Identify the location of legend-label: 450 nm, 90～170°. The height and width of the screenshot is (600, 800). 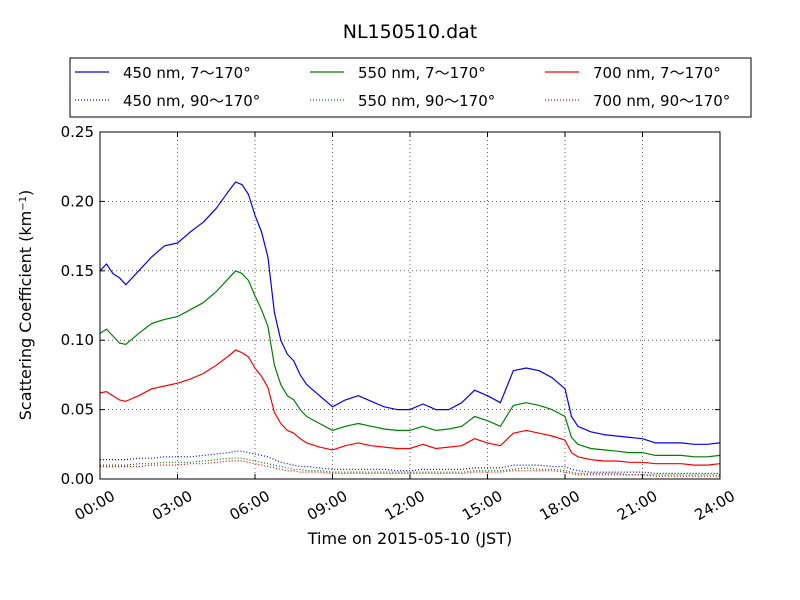
(191, 101).